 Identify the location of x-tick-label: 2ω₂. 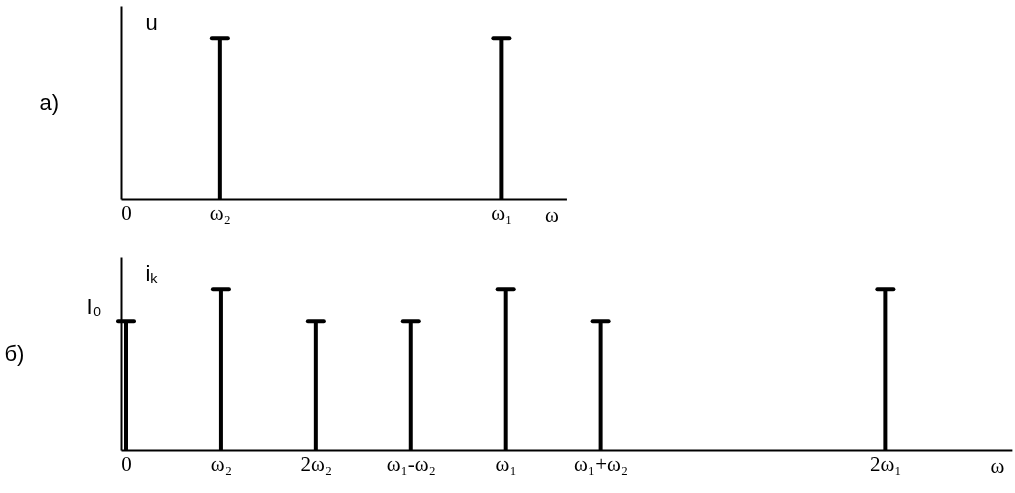
(316, 463).